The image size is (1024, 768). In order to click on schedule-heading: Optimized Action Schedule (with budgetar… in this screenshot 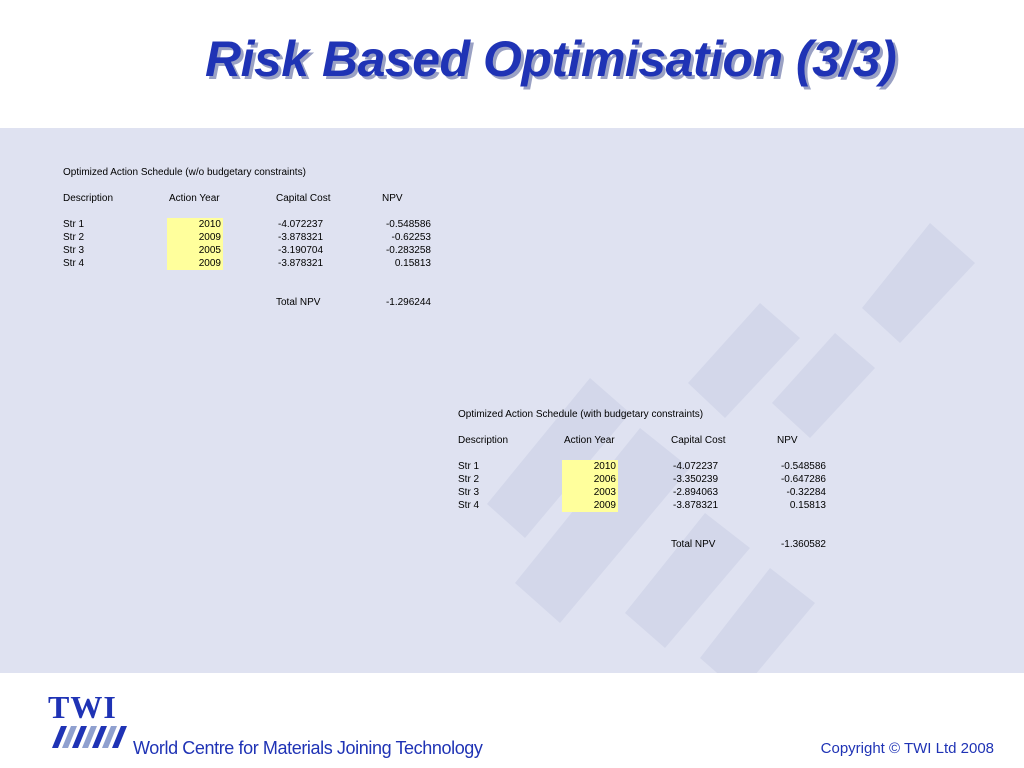, I will do `click(581, 414)`.